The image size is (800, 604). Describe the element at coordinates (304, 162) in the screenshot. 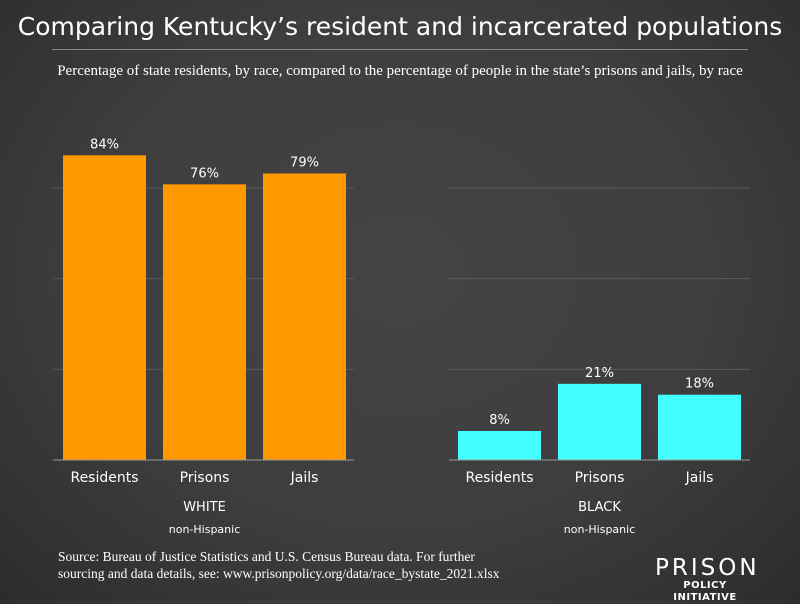

I see `data-label: 79%` at that location.